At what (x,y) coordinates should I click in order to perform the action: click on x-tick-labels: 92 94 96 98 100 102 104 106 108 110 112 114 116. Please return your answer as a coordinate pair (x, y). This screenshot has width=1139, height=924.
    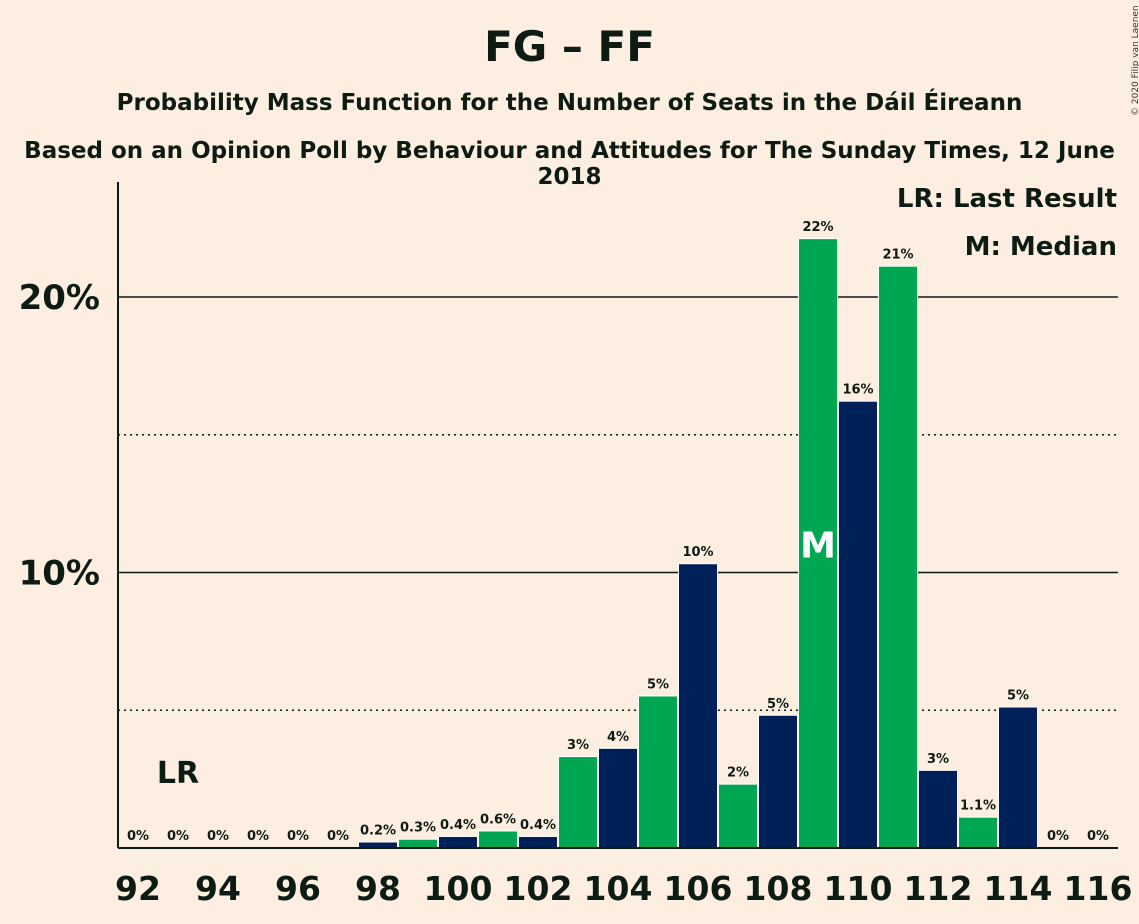
    Looking at the image, I should click on (623, 888).